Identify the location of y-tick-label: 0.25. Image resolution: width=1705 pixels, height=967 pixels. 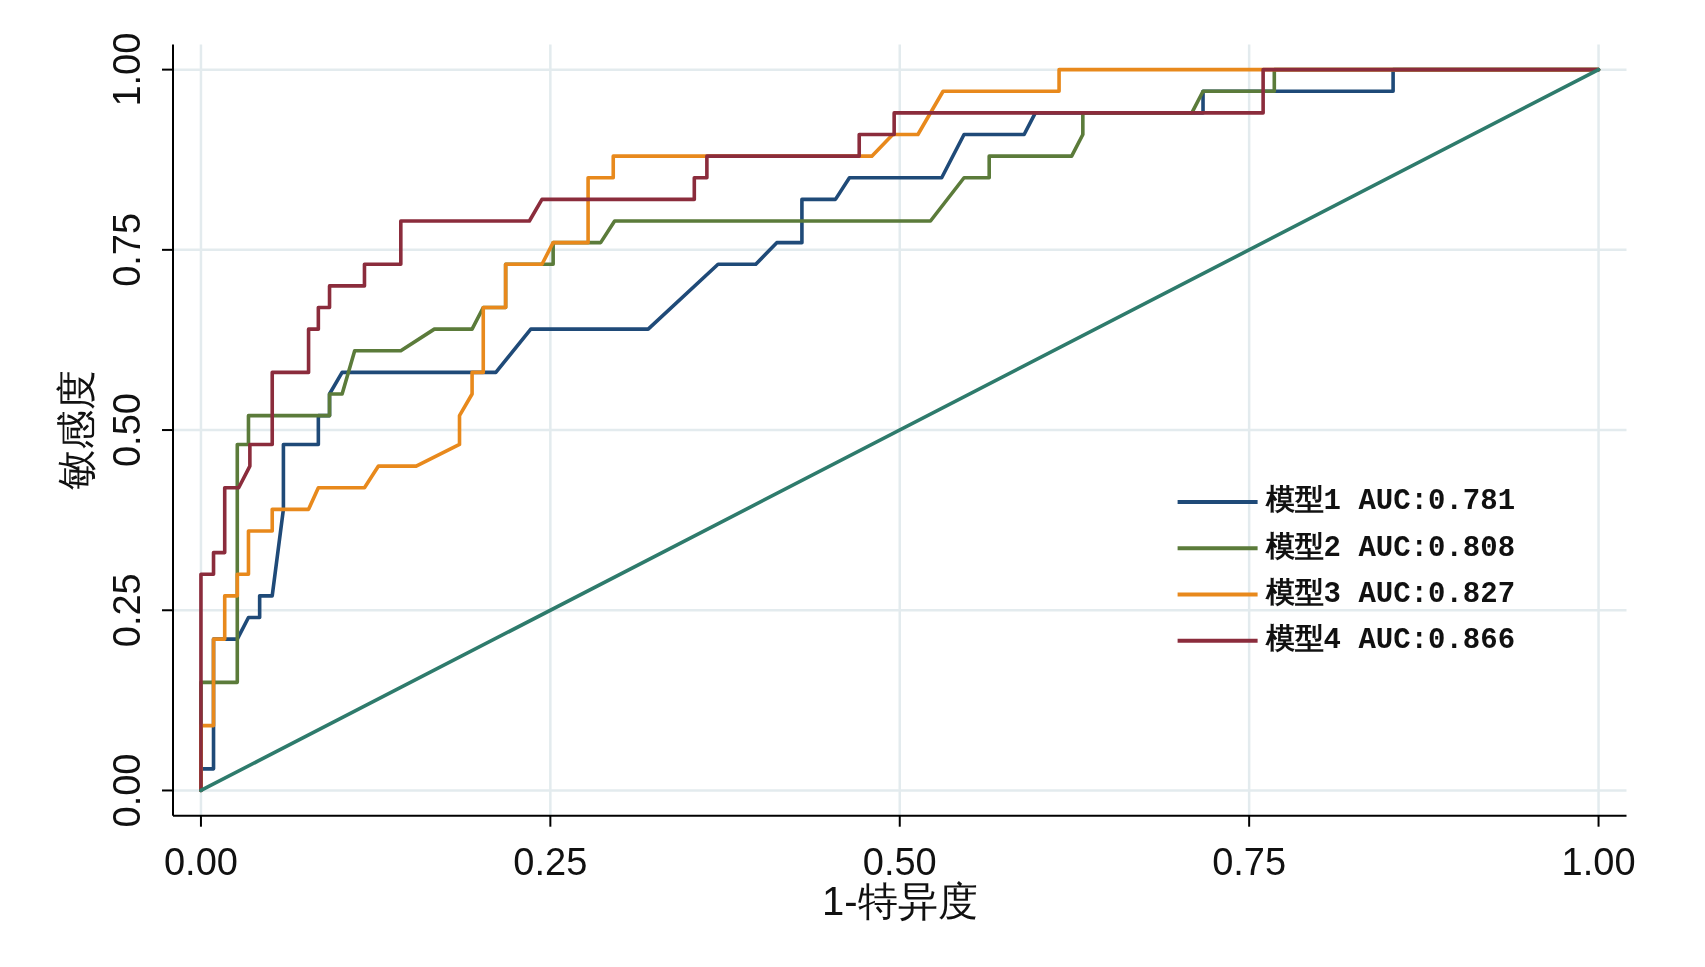
(127, 610).